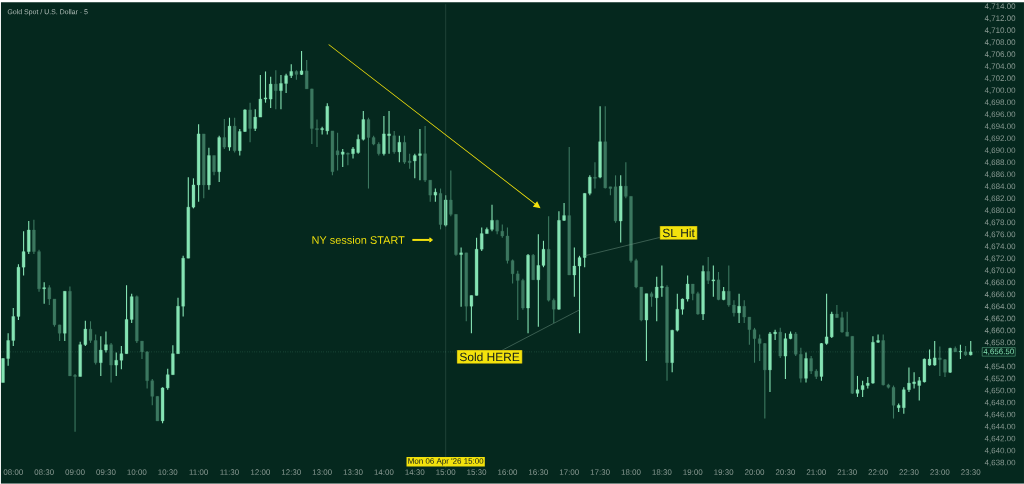  I want to click on annotation: Sold HERE, so click(489, 357).